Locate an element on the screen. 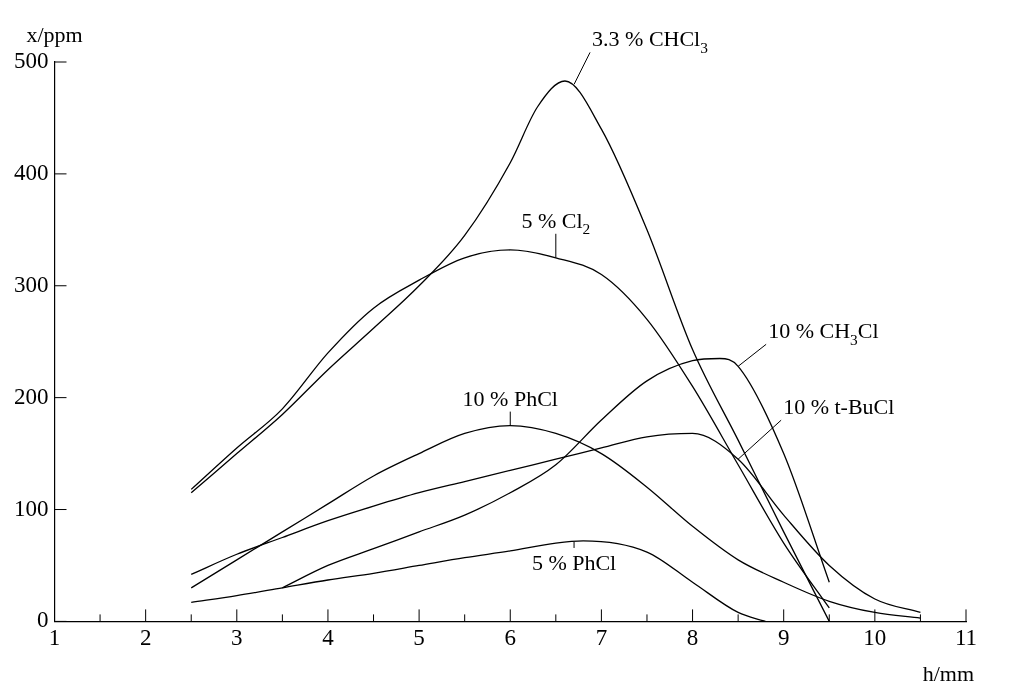 This screenshot has width=1010, height=697. y-tick-label: 100 is located at coordinates (31, 508).